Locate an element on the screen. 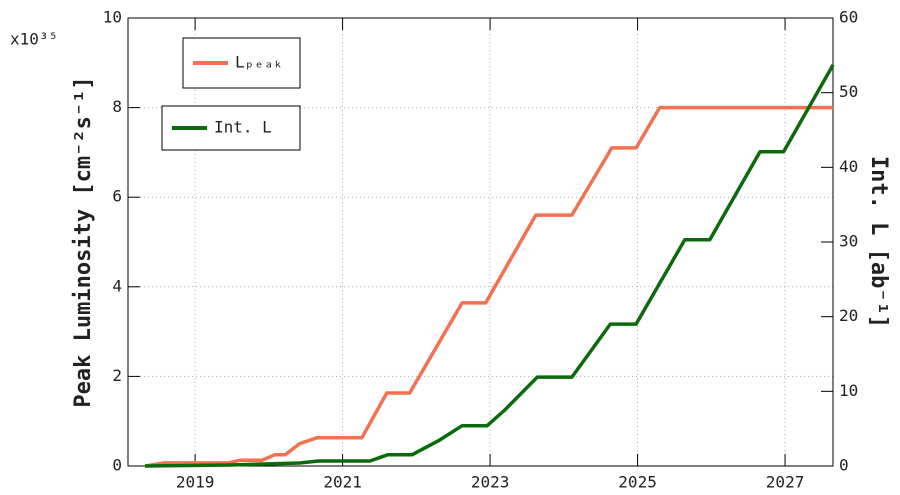  y-tick-label: 8 is located at coordinates (117, 106).